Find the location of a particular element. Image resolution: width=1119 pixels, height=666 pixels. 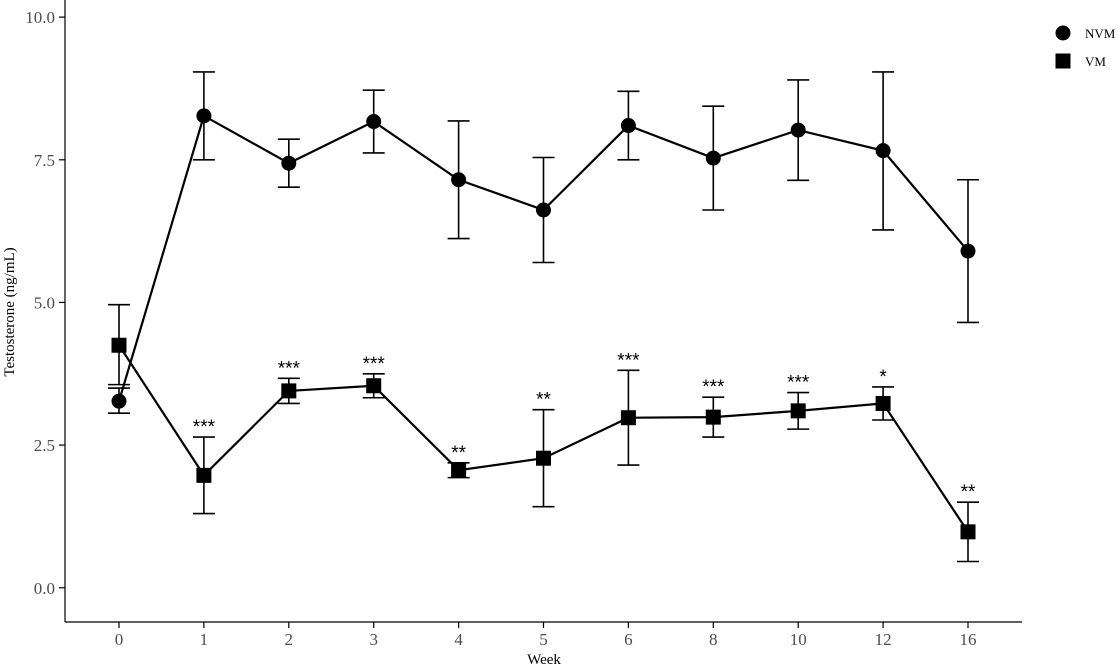

legend-item-nvm: NVM is located at coordinates (1085, 33).